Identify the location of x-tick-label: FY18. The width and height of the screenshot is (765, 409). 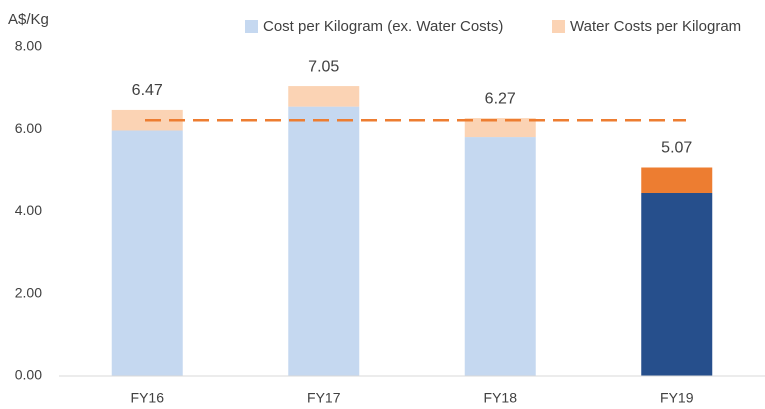
(501, 398).